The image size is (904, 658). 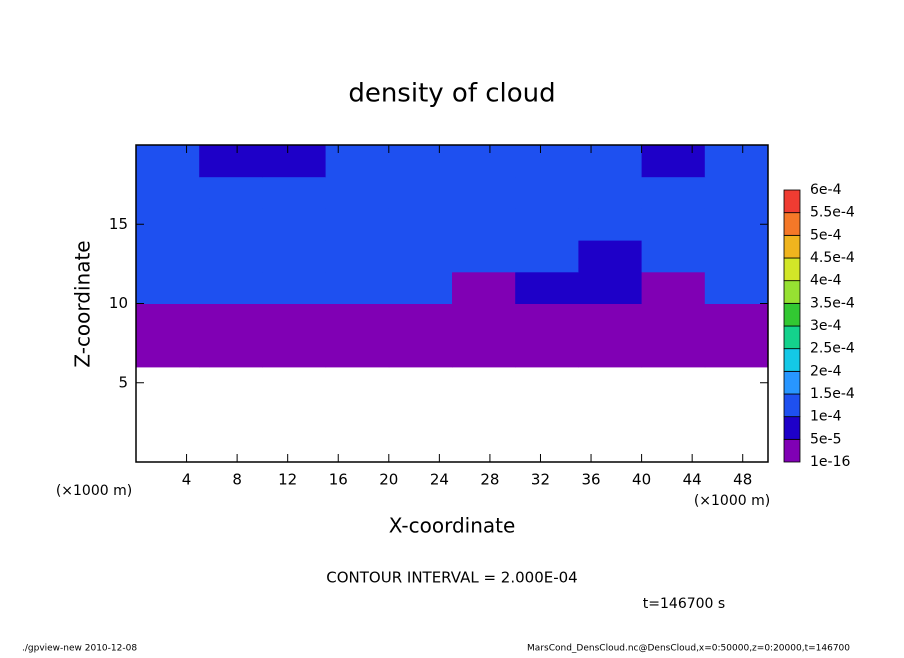 What do you see at coordinates (94, 491) in the screenshot?
I see `x-unit-label: (×1000 m)` at bounding box center [94, 491].